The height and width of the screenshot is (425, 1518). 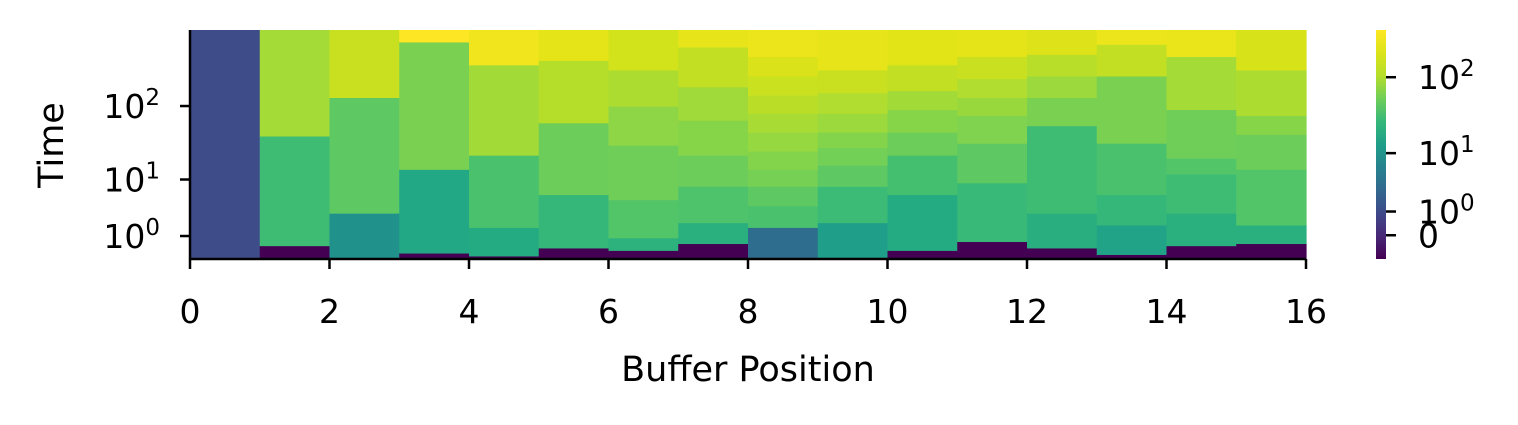 What do you see at coordinates (608, 311) in the screenshot?
I see `x-tick-label: 6` at bounding box center [608, 311].